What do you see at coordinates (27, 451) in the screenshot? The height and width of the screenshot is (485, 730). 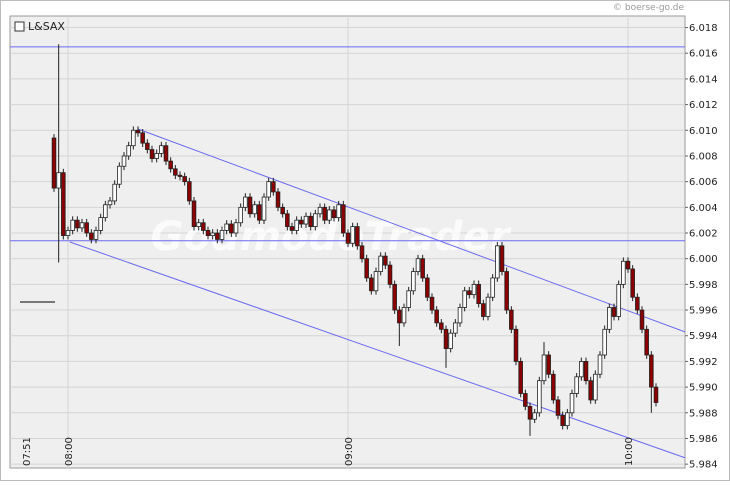 I see `x-tick-label: 07:51` at bounding box center [27, 451].